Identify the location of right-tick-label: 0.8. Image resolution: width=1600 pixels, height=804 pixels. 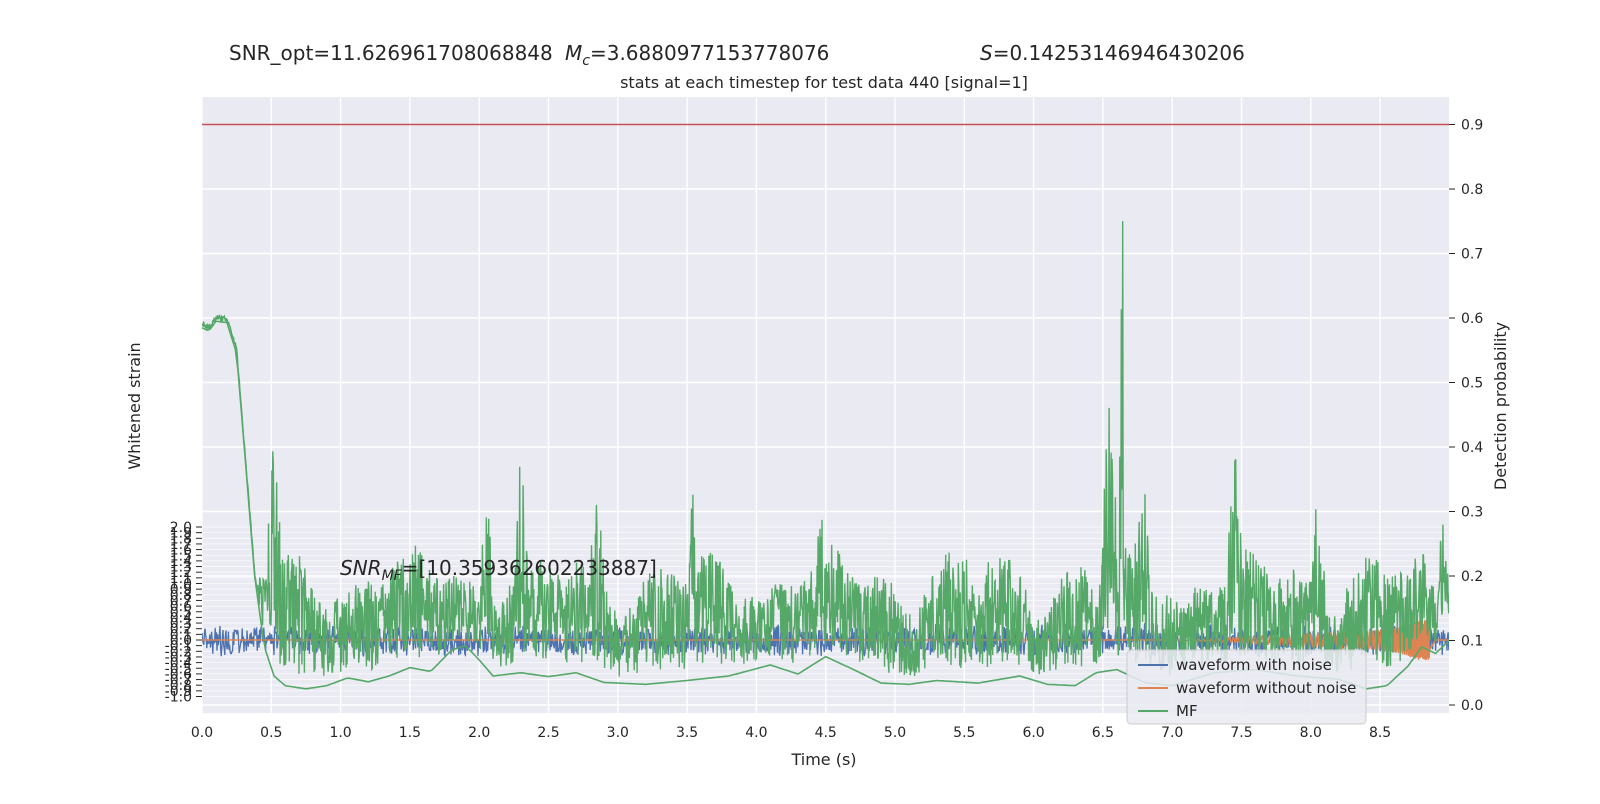
(1472, 190).